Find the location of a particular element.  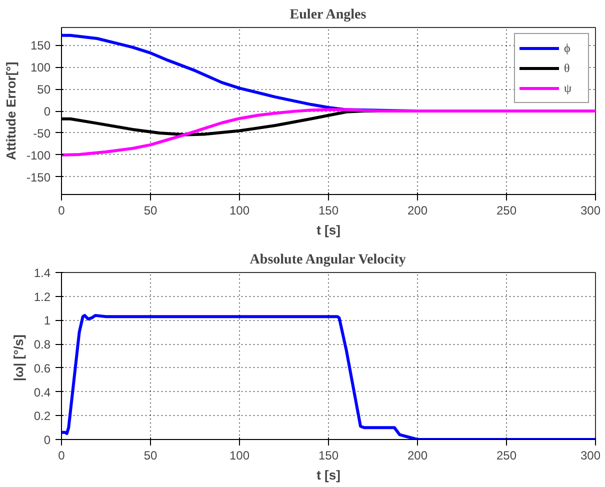

chart-title: Euler Angles is located at coordinates (328, 15).